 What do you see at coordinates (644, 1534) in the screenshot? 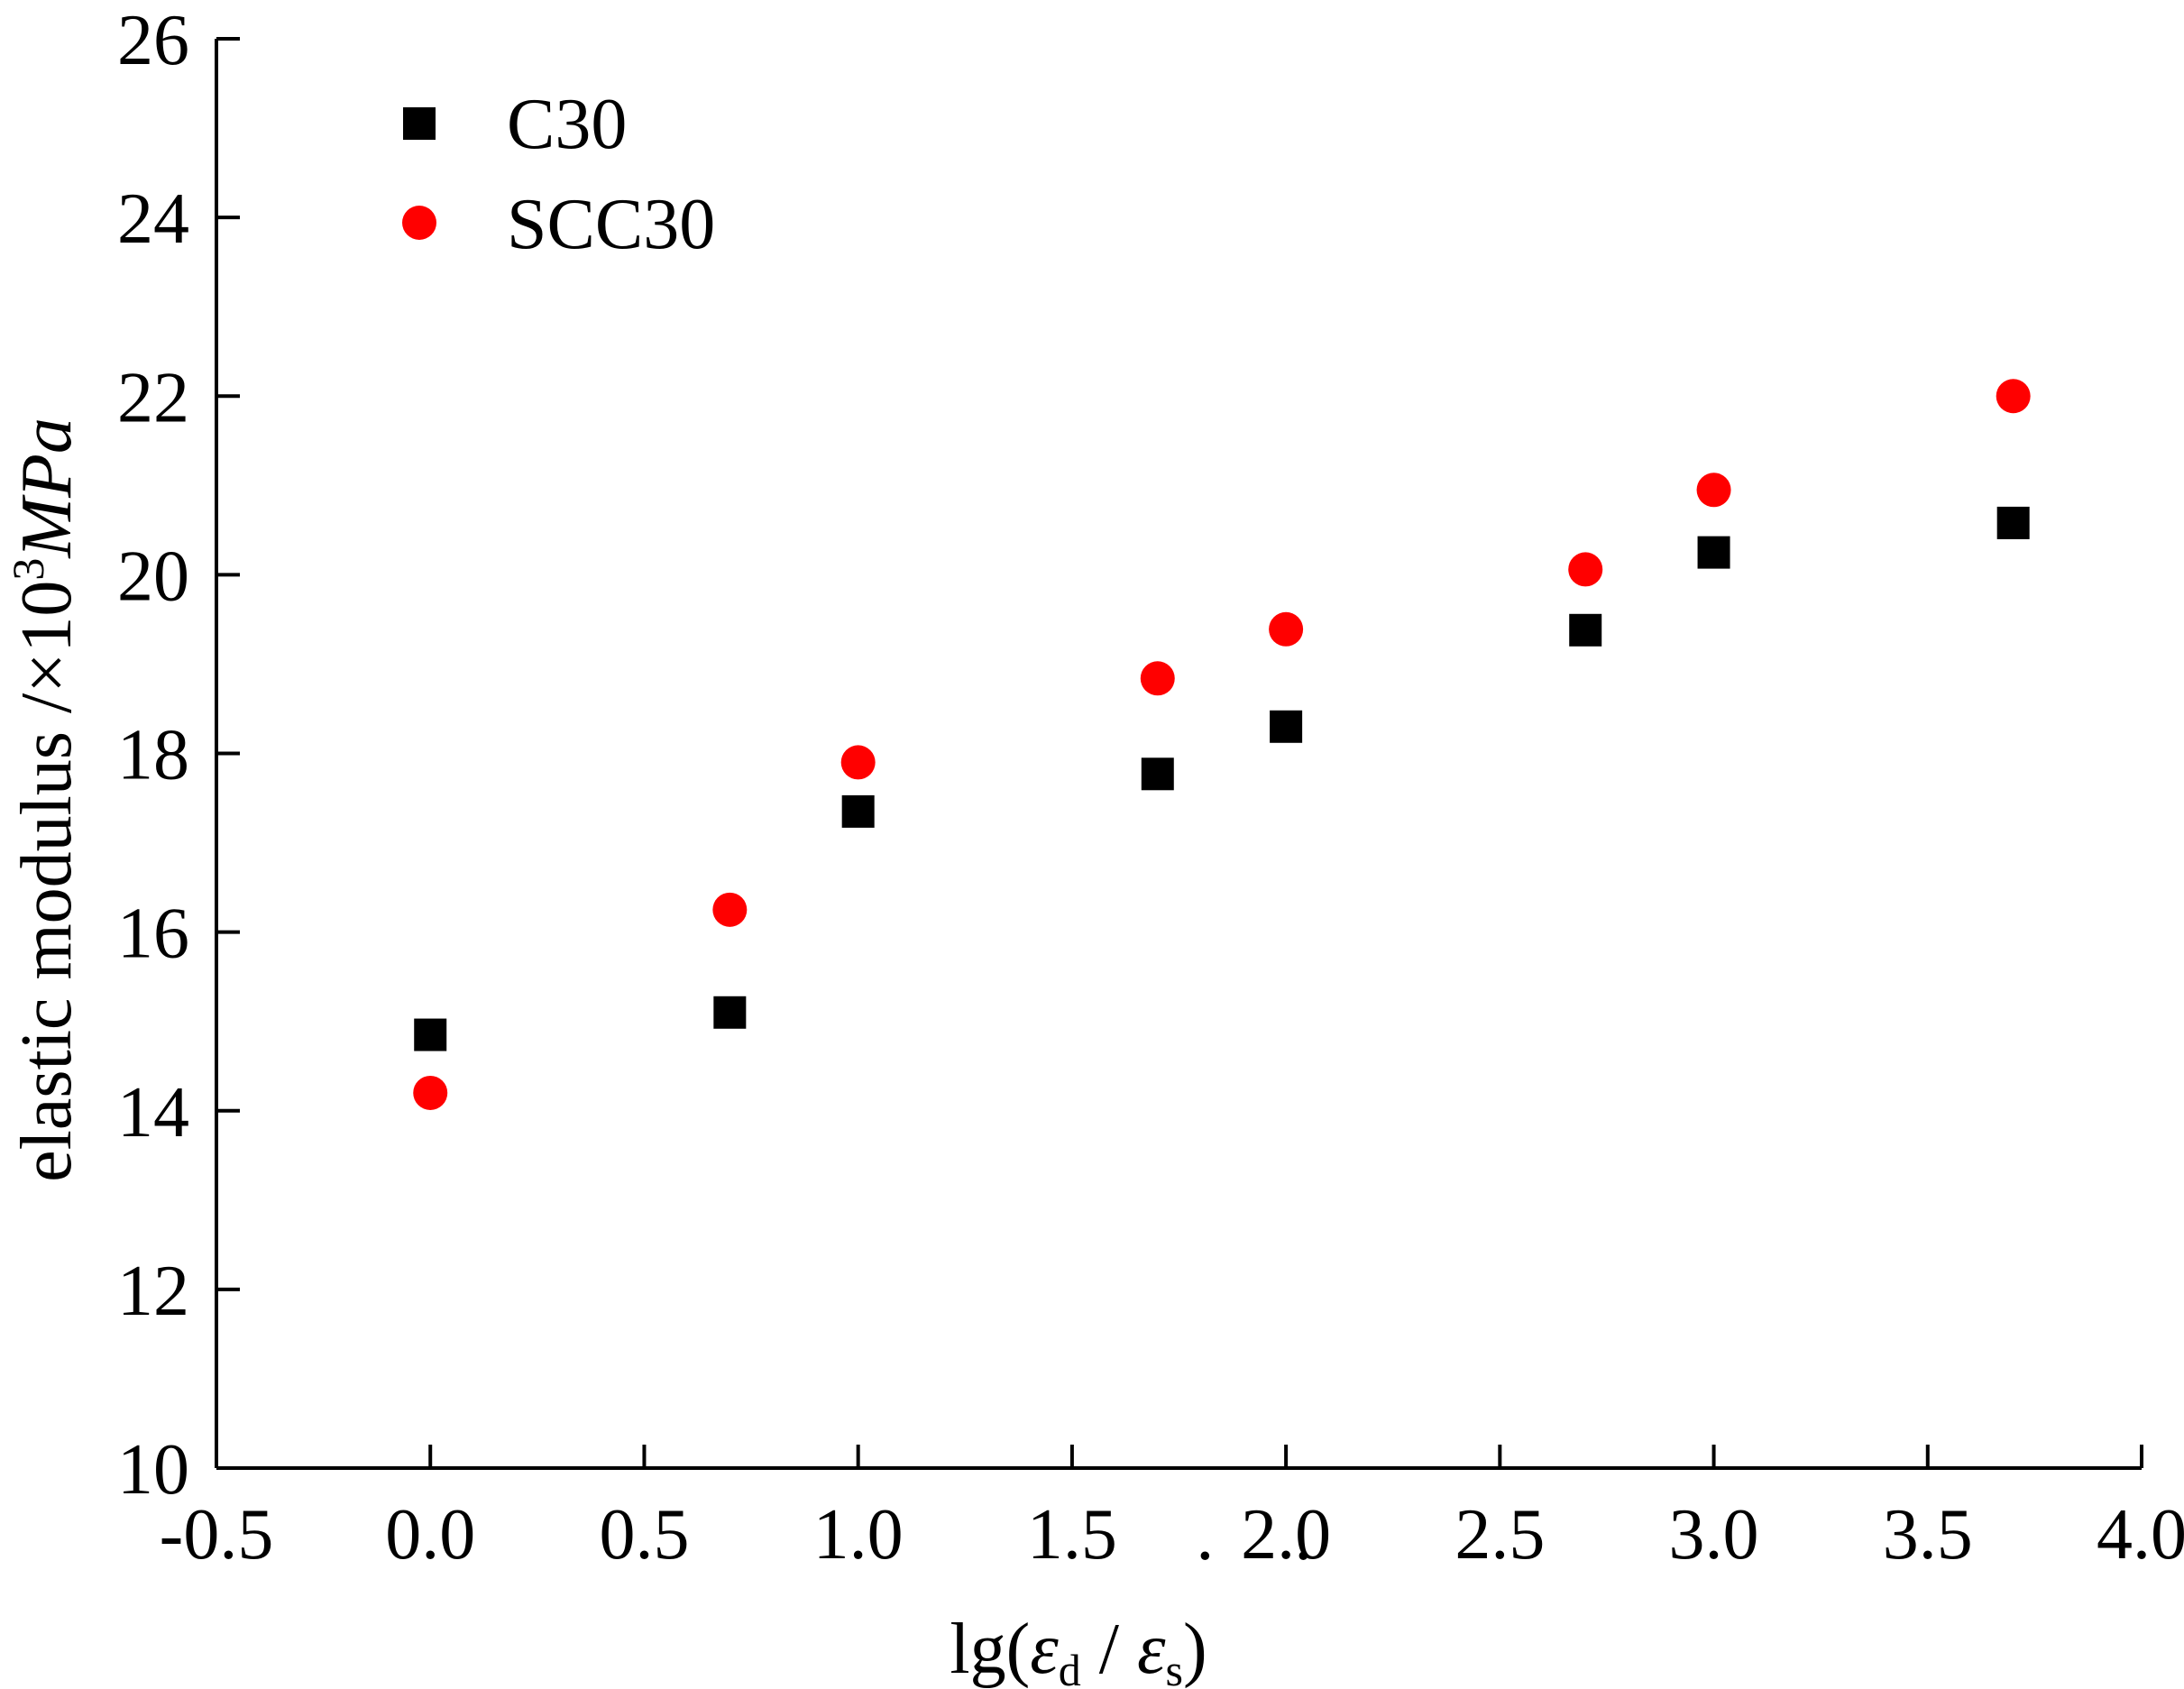
I see `x-tick-label: 0.5` at bounding box center [644, 1534].